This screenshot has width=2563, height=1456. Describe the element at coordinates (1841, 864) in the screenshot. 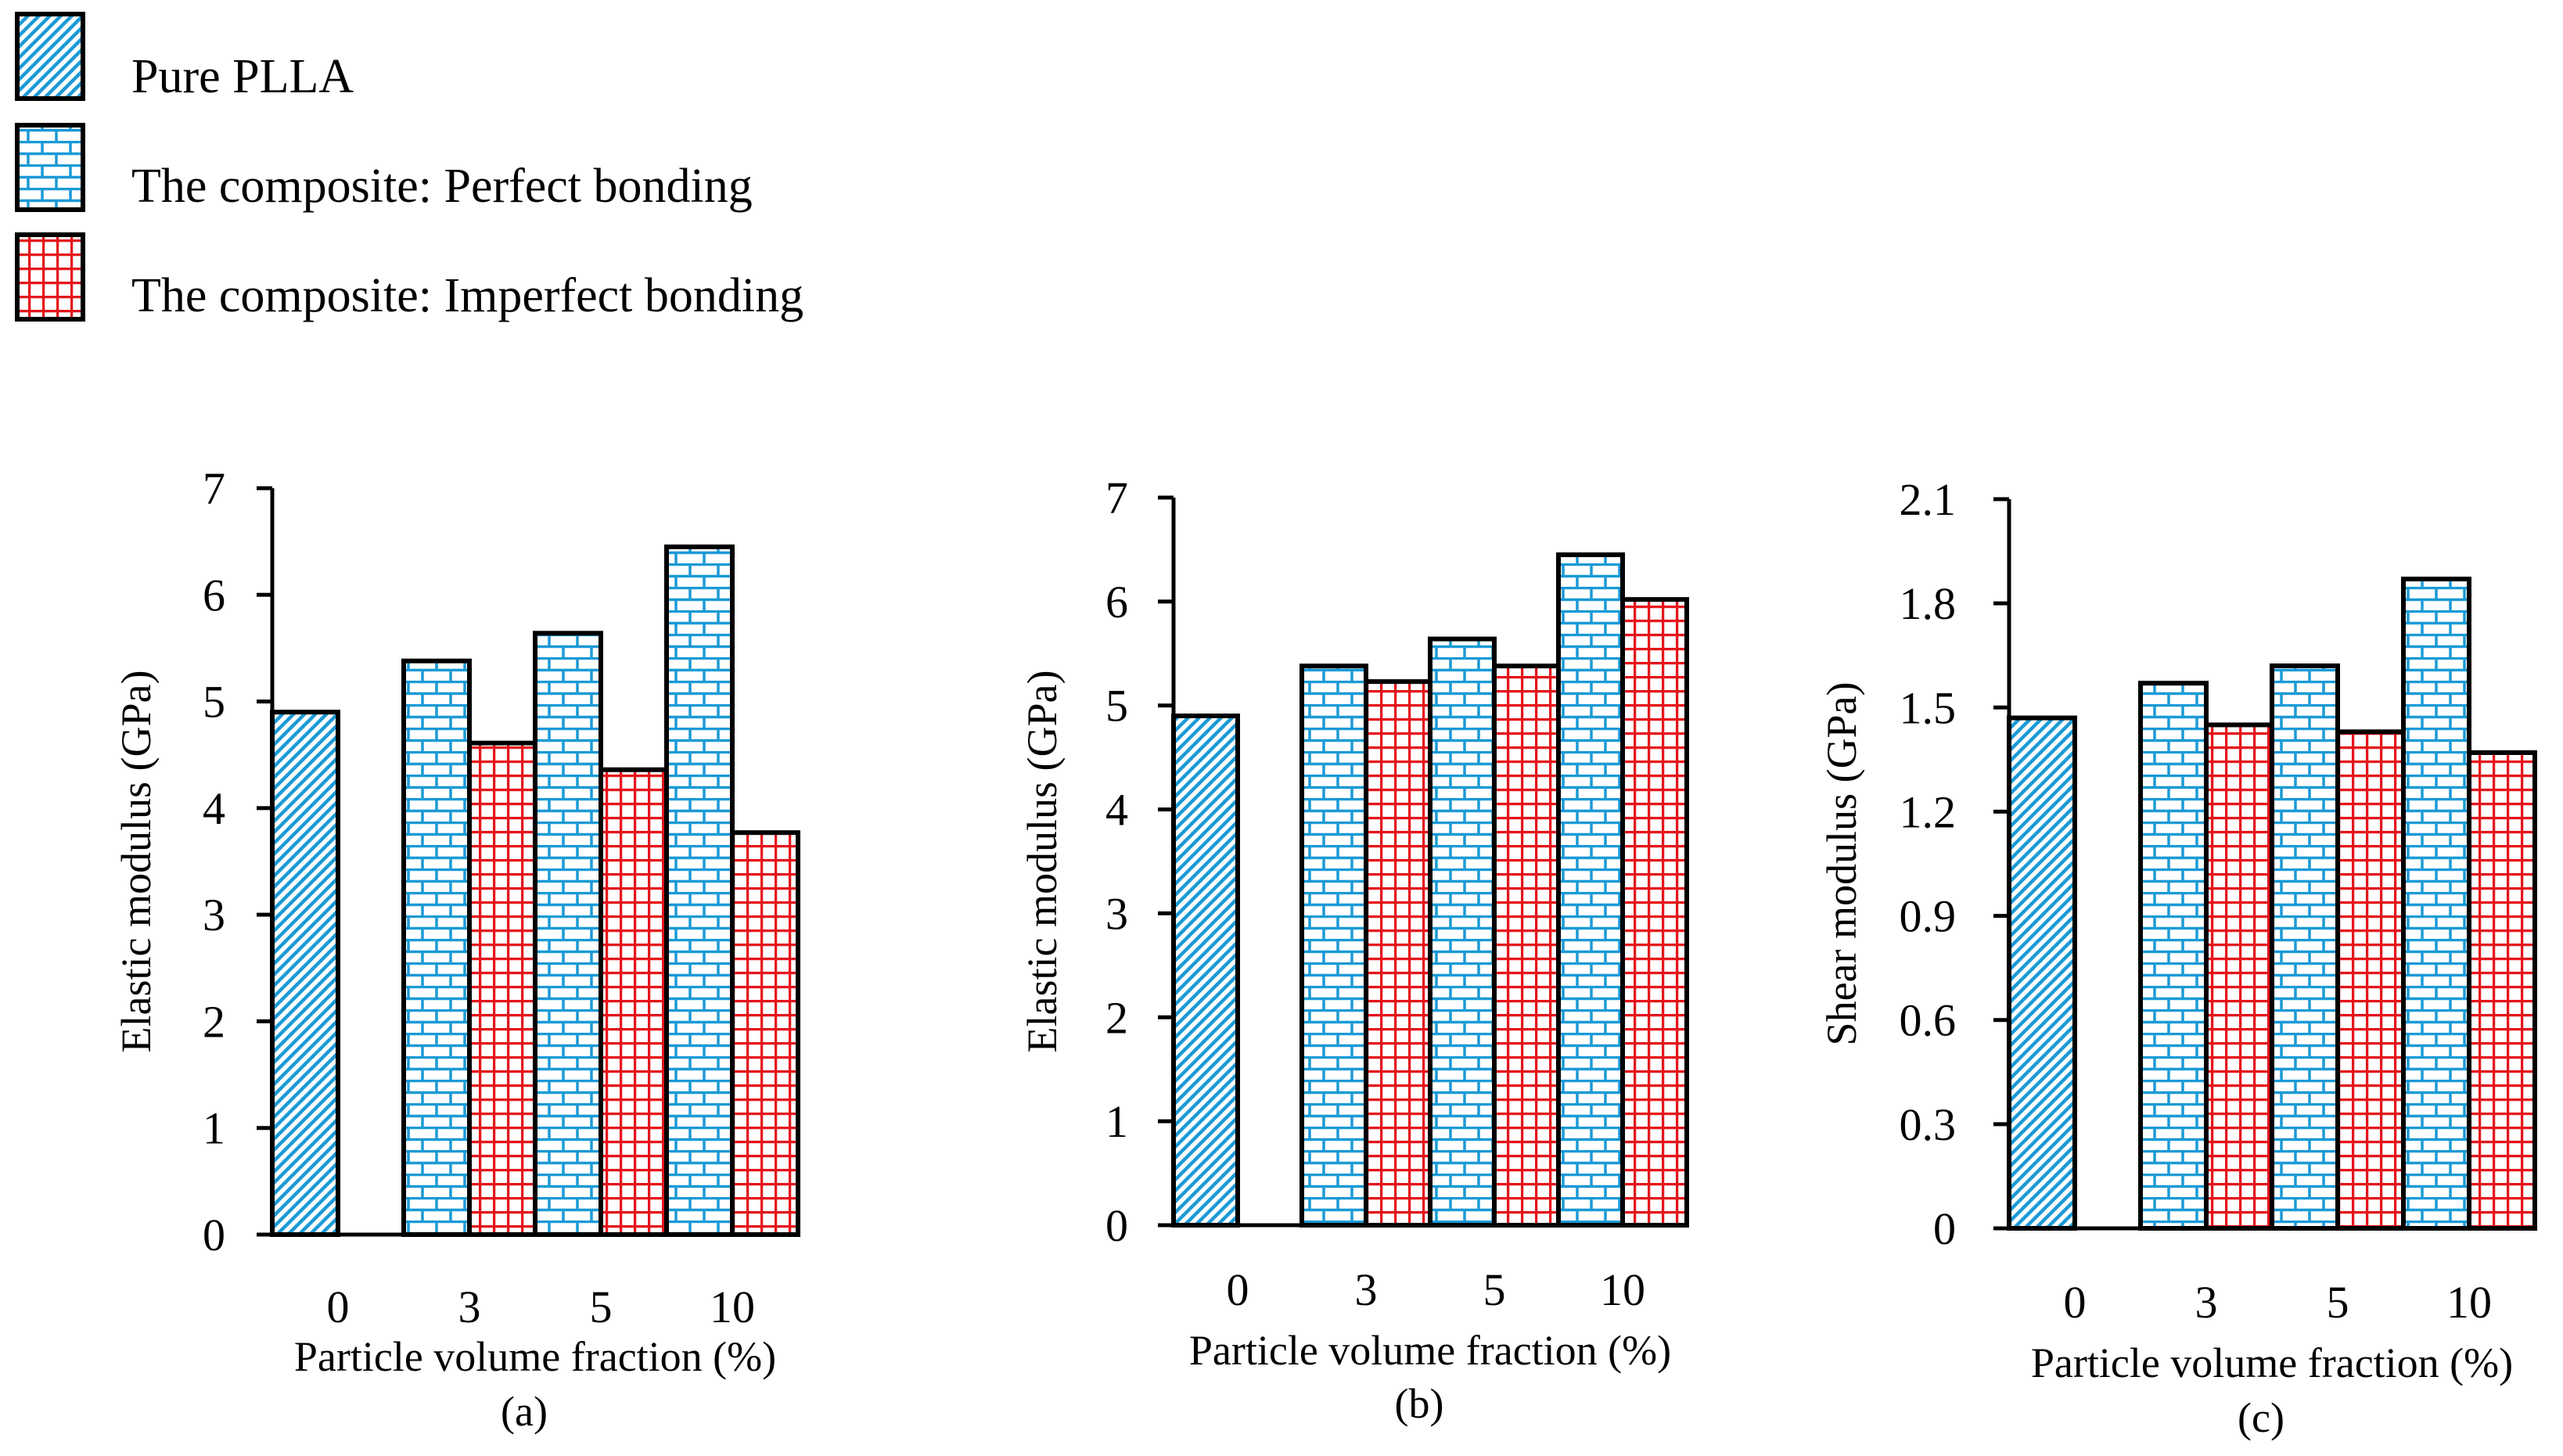

I see `y-axis-title: Shear modulus (GPa)` at that location.